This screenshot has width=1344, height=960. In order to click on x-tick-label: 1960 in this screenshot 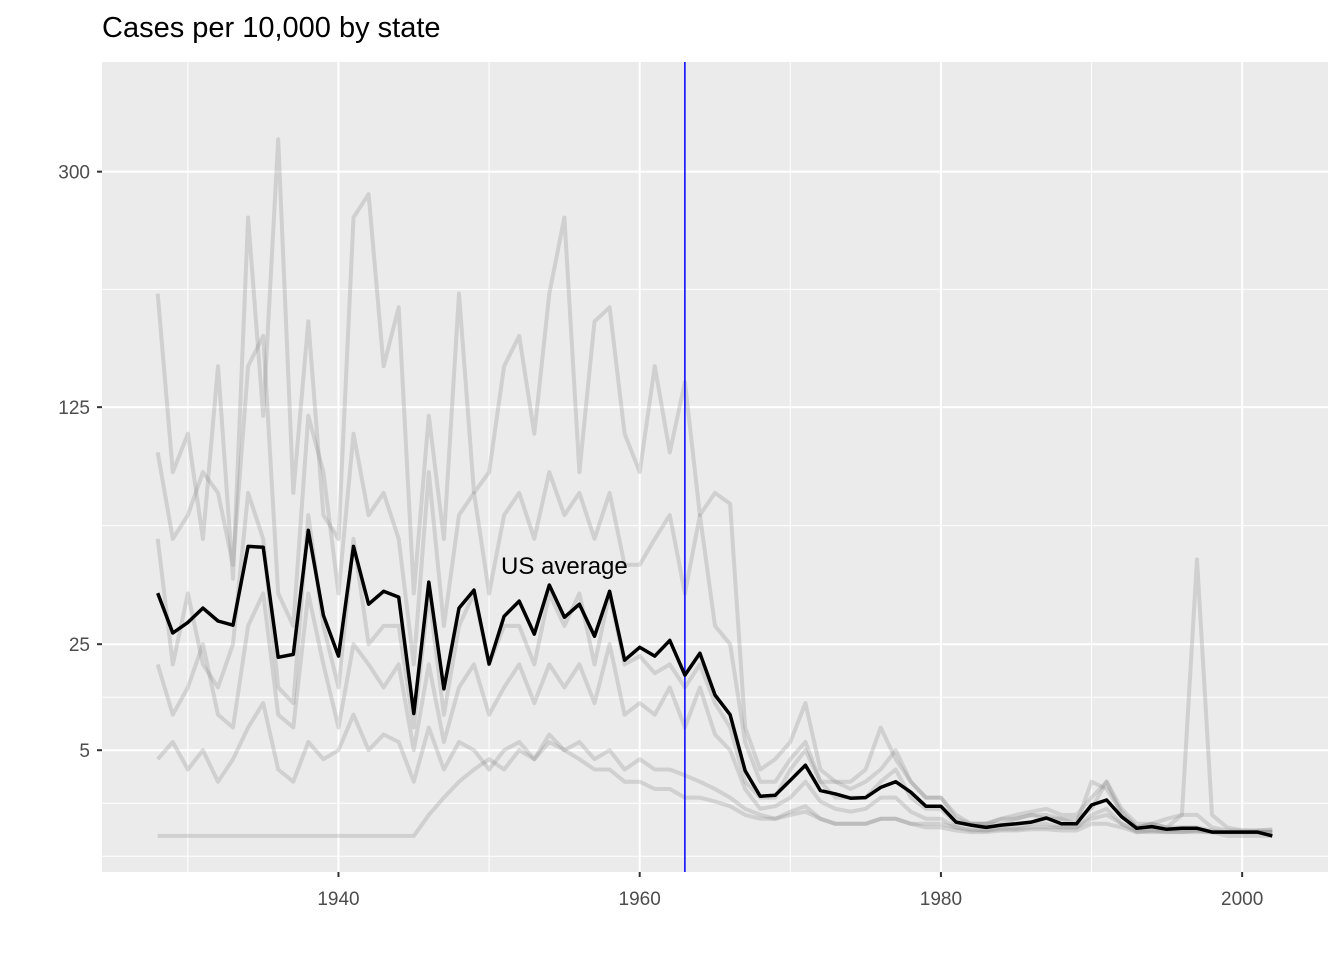, I will do `click(640, 899)`.